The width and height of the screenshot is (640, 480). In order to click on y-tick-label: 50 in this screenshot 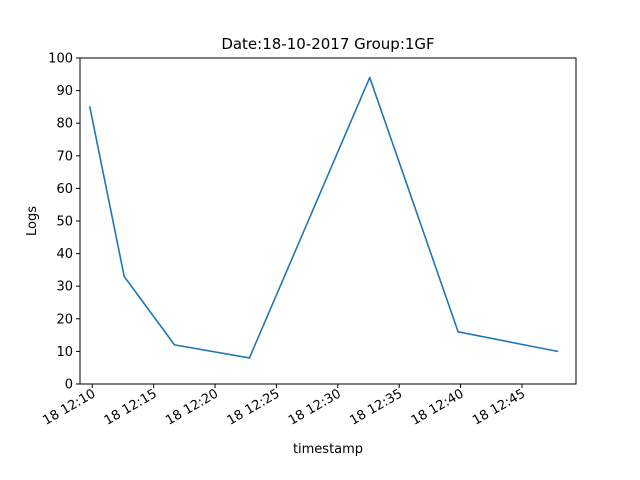, I will do `click(64, 222)`.